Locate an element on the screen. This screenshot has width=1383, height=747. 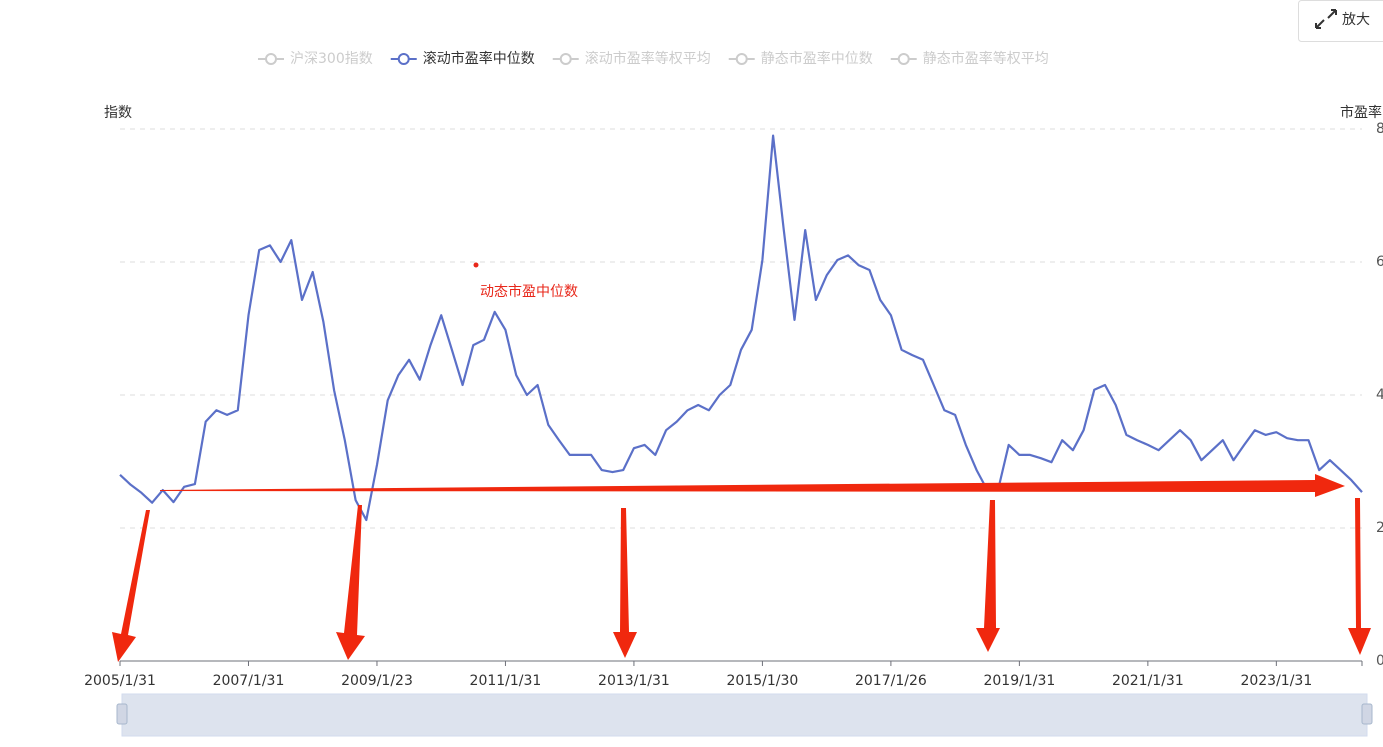
button-icon is located at coordinates (1326, 19).